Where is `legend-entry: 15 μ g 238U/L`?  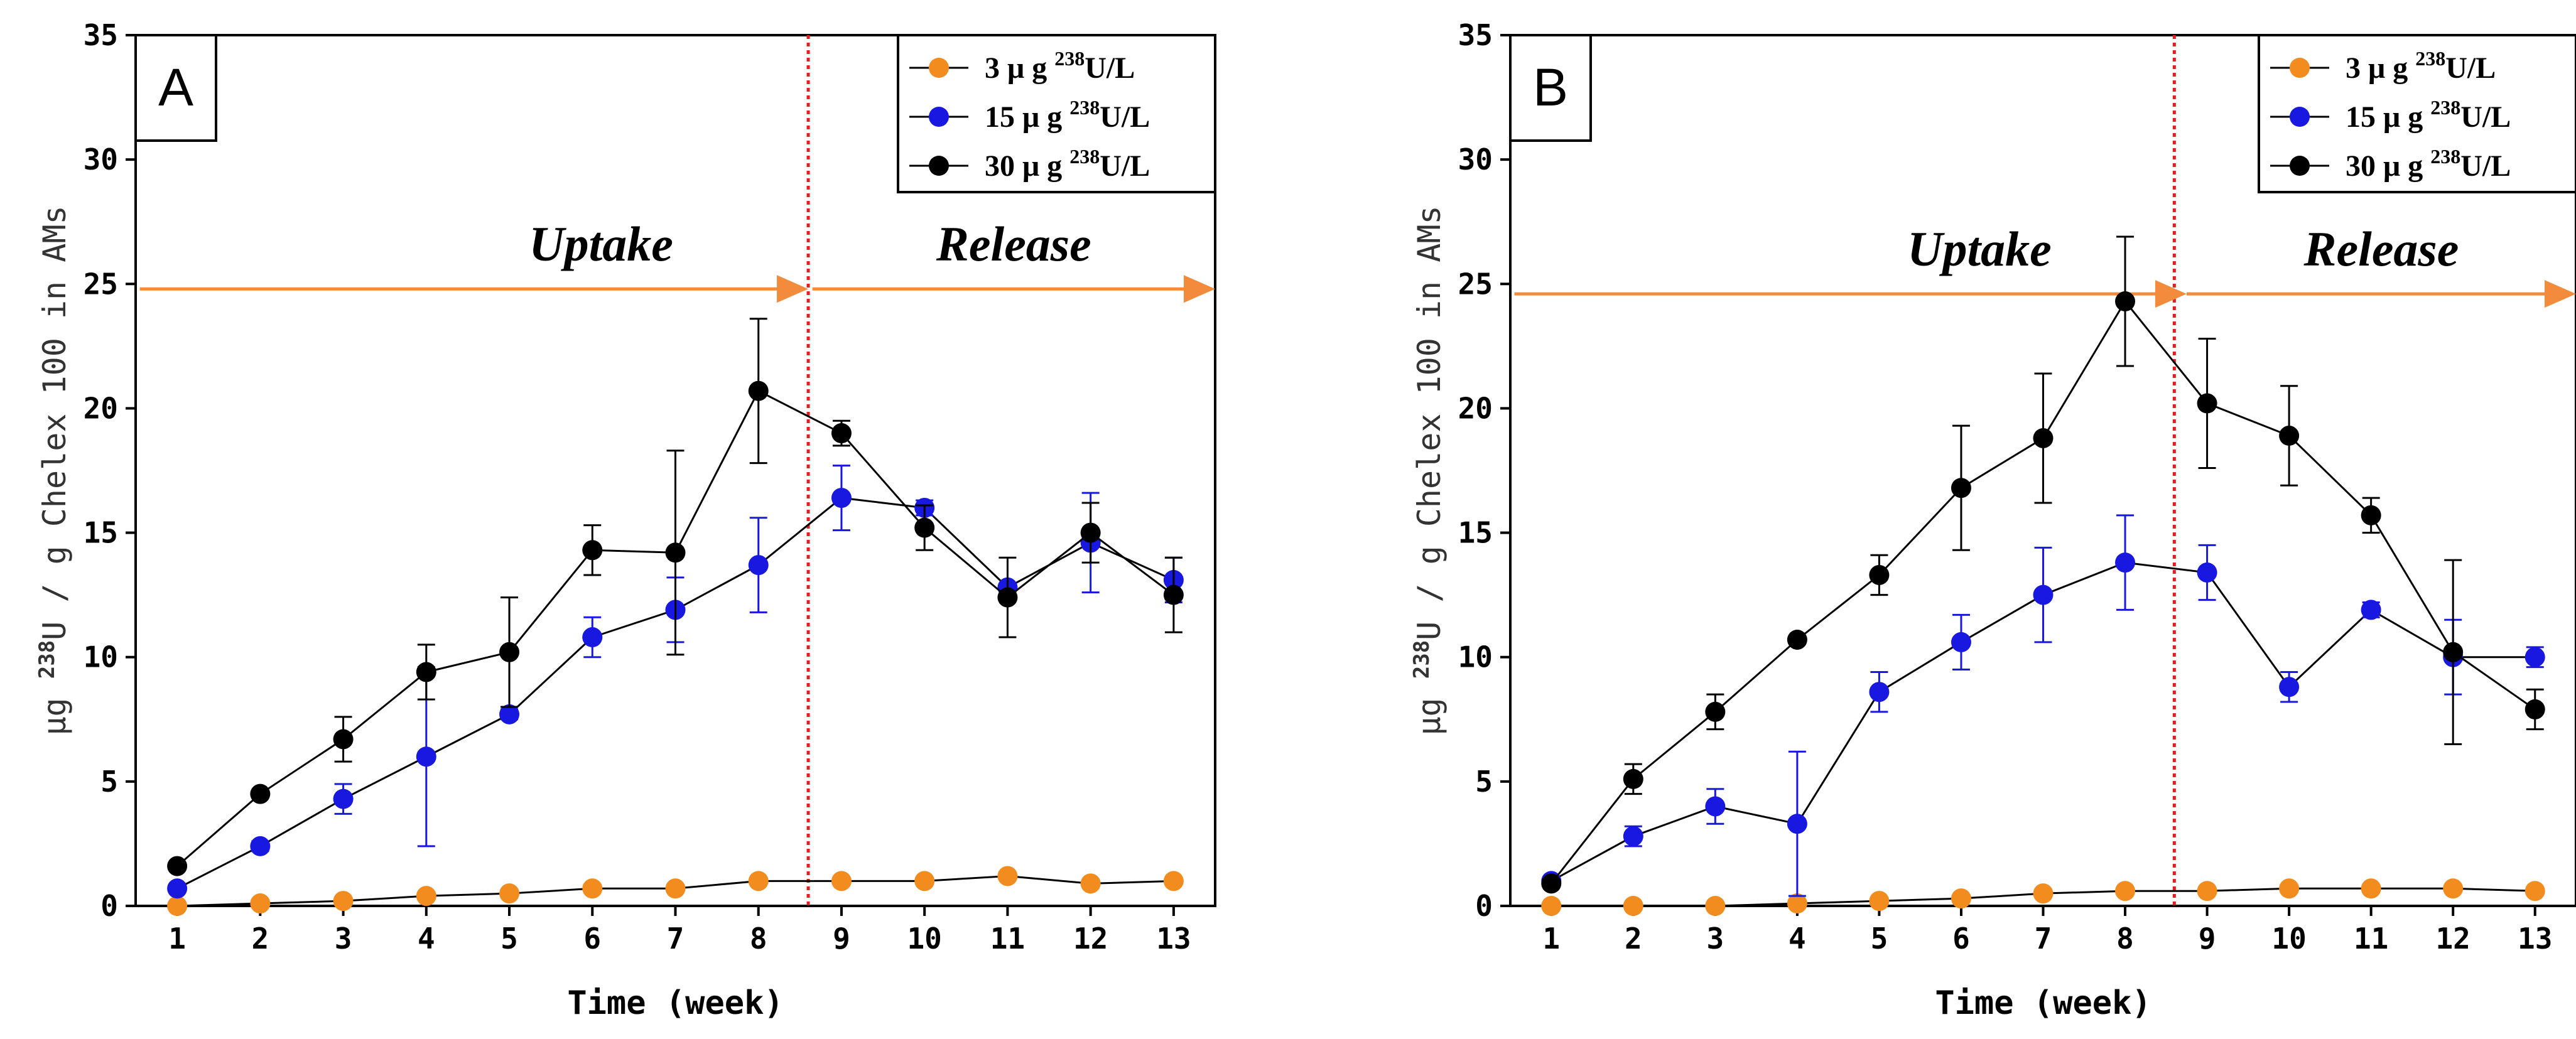
legend-entry: 15 μ g 238U/L is located at coordinates (1068, 115).